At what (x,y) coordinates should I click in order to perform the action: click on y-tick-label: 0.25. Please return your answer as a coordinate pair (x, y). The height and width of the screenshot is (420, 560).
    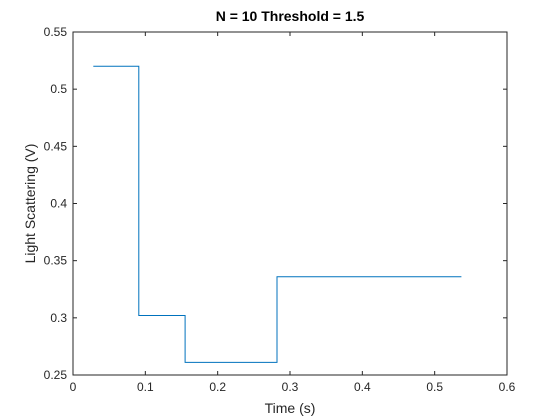
    Looking at the image, I should click on (56, 375).